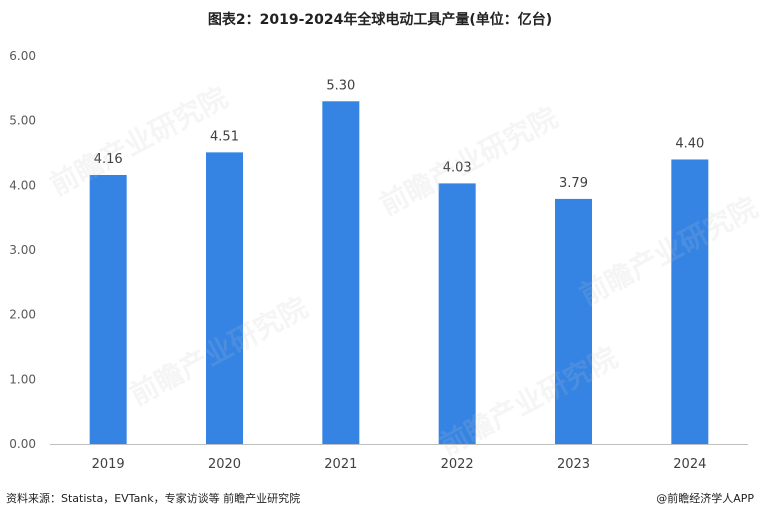 The image size is (760, 519). I want to click on y-tick-label: 0.00, so click(22, 444).